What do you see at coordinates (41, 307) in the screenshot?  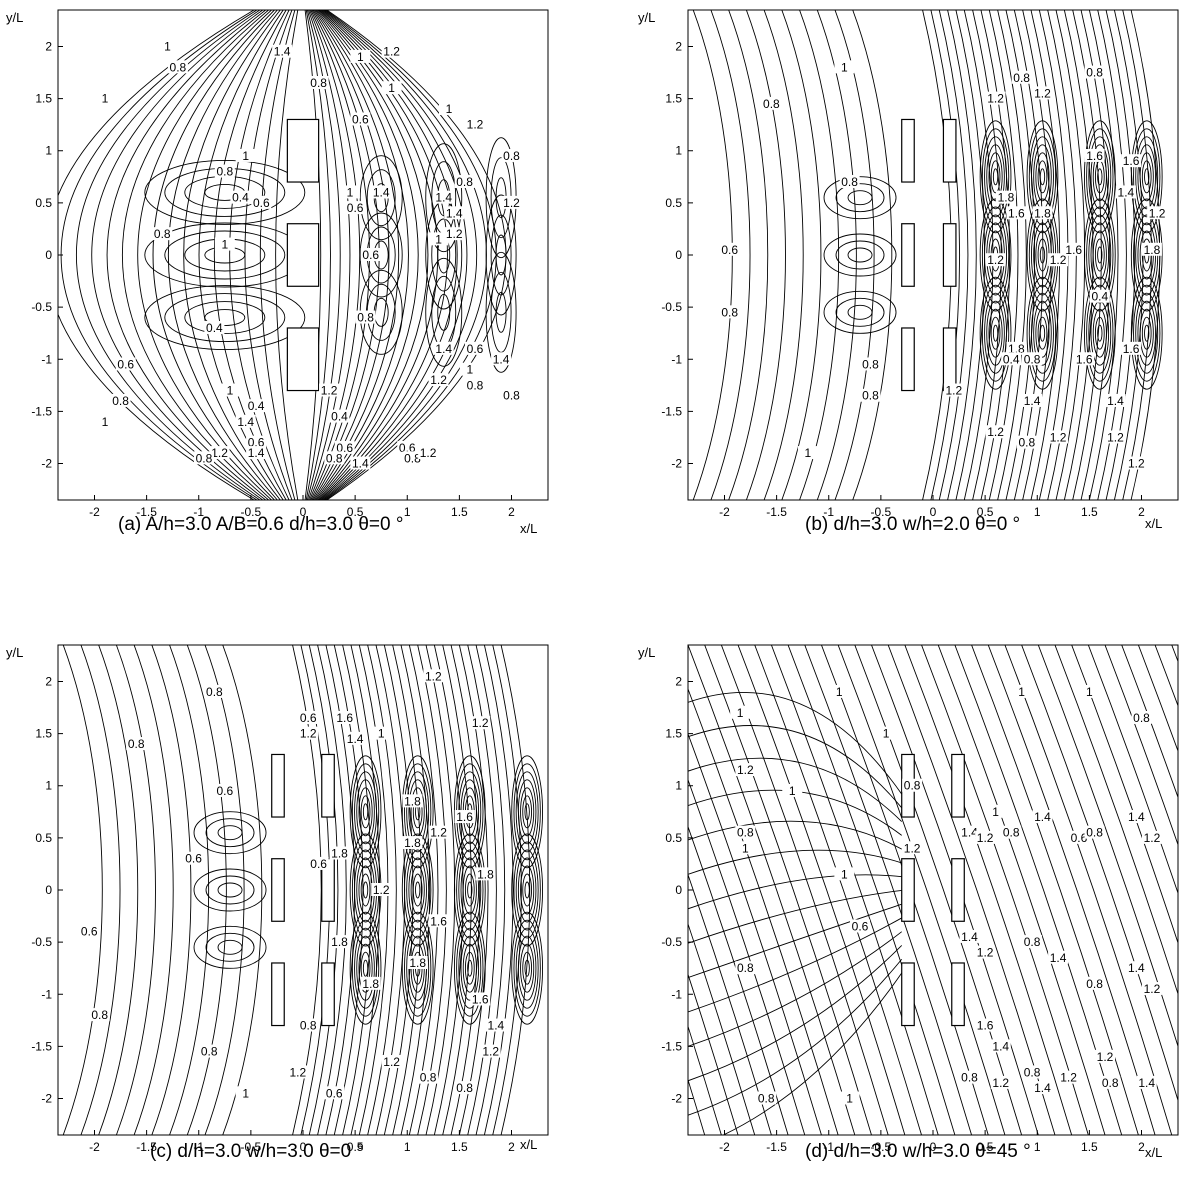 I see `y-tick-label: -0.5` at bounding box center [41, 307].